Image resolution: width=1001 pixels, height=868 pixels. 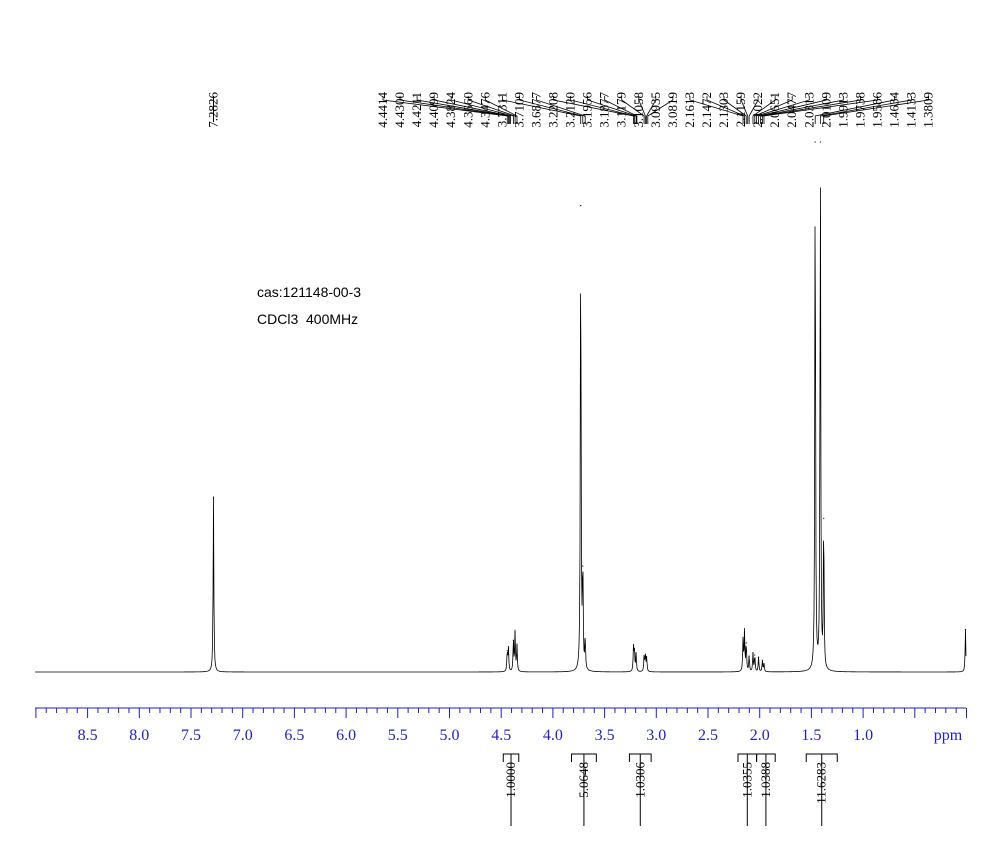 What do you see at coordinates (765, 780) in the screenshot?
I see `integral-value: 1.0388` at bounding box center [765, 780].